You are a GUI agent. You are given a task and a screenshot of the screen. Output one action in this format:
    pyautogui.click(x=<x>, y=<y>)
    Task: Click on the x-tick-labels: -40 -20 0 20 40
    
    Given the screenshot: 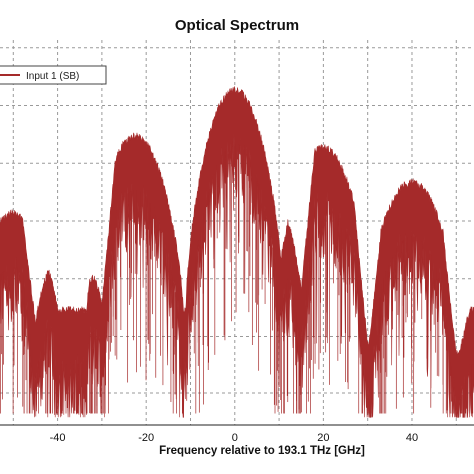 What is the action you would take?
    pyautogui.click(x=234, y=438)
    